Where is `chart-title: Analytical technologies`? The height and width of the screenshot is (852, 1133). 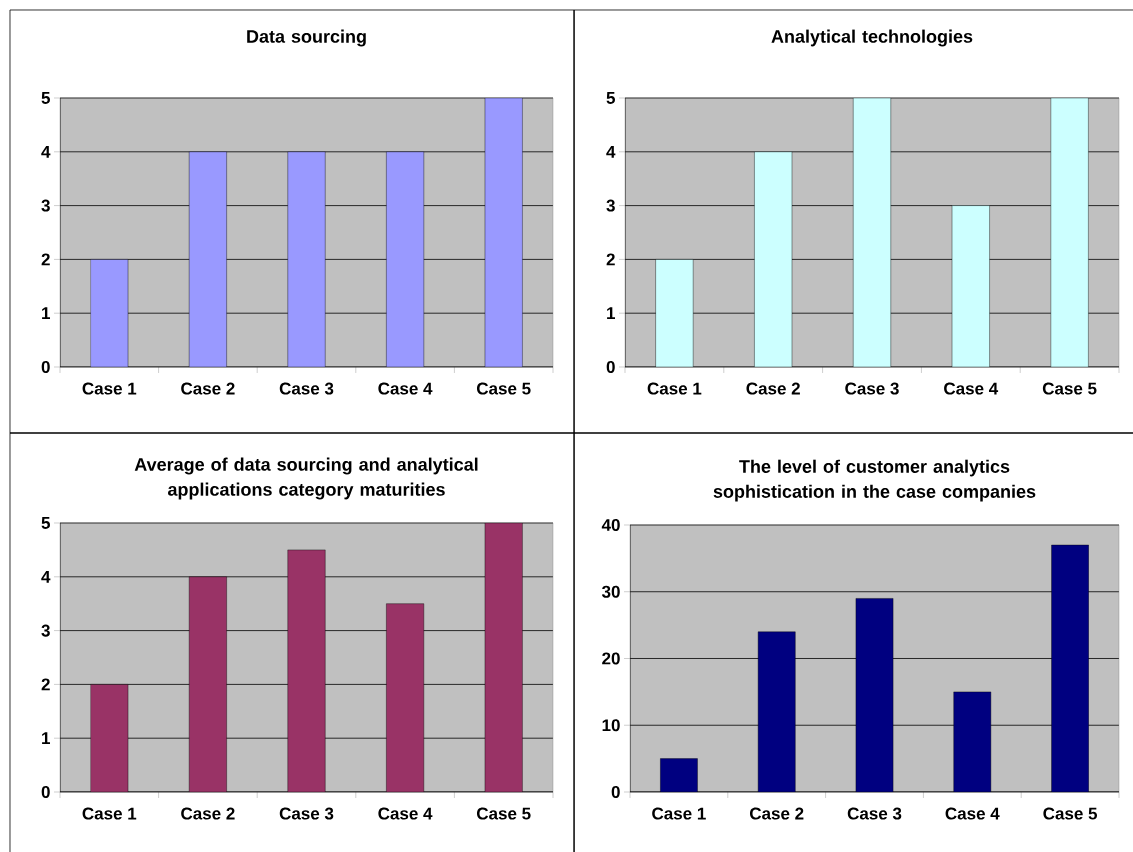 chart-title: Analytical technologies is located at coordinates (872, 38).